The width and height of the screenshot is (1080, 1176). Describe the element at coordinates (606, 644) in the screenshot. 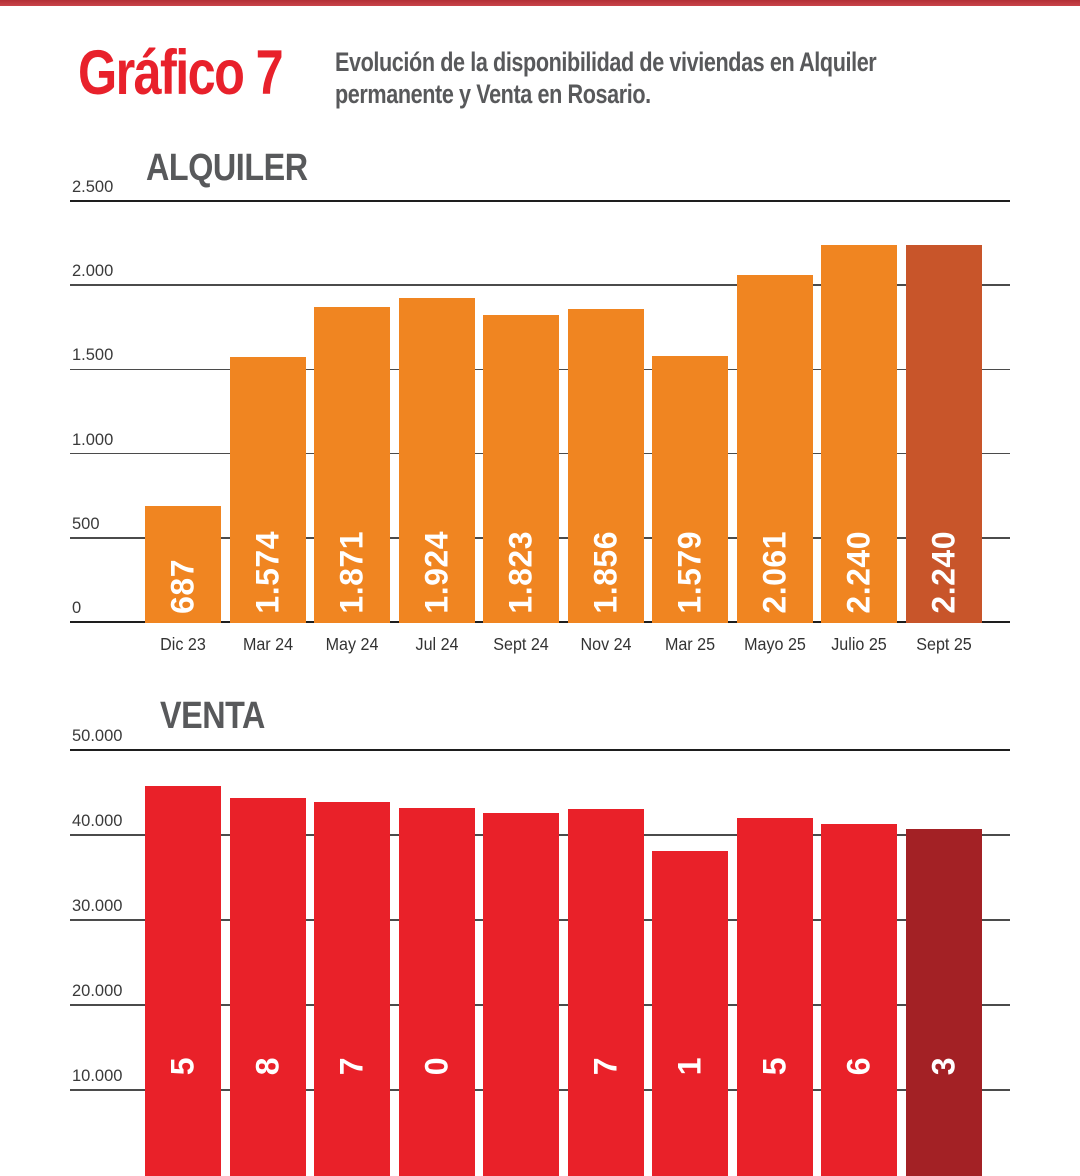

I see `x-axis-label: Nov 24` at that location.